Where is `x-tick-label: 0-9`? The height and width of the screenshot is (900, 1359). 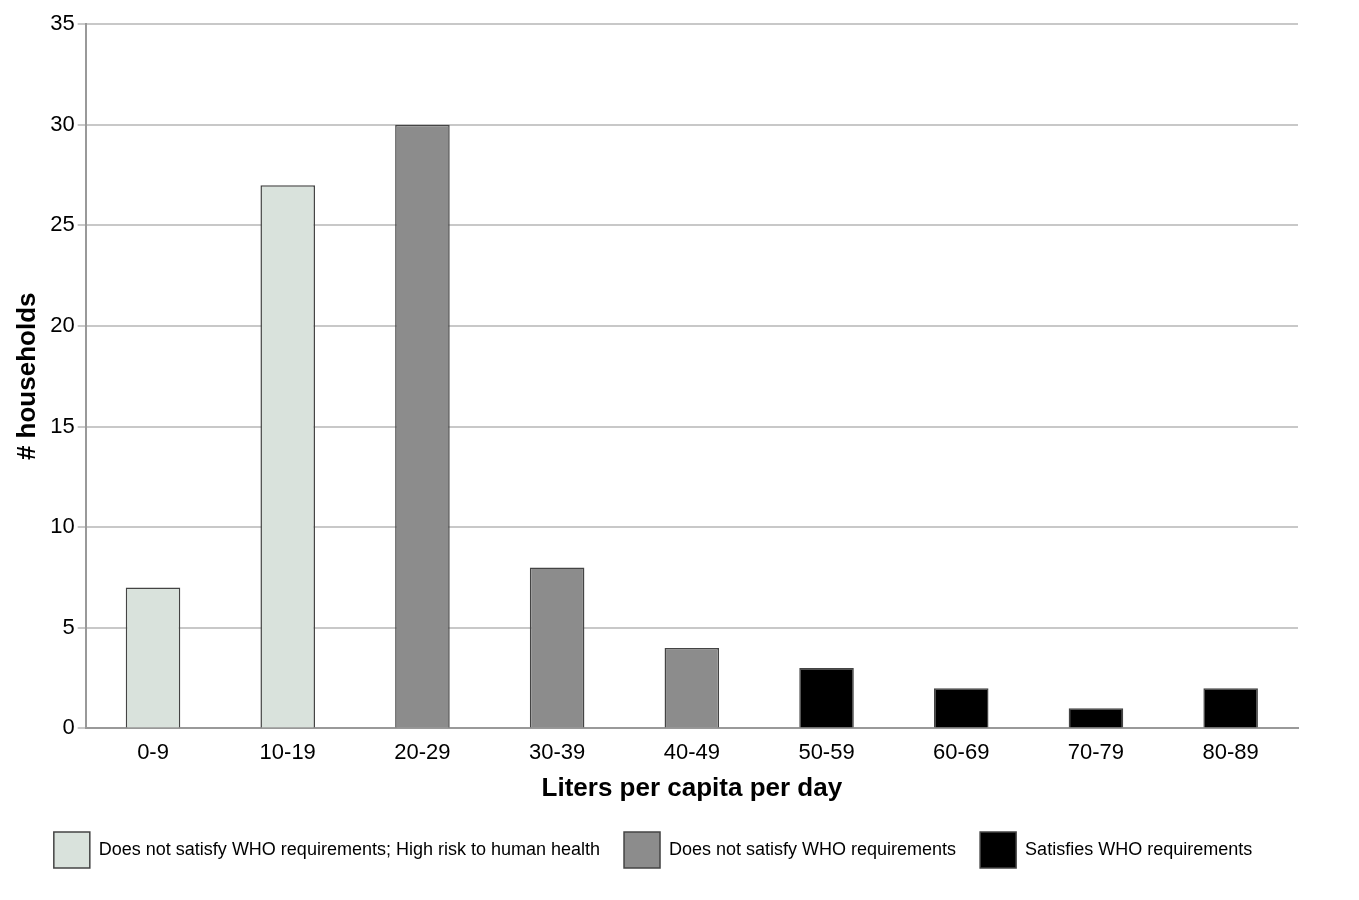 x-tick-label: 0-9 is located at coordinates (153, 751).